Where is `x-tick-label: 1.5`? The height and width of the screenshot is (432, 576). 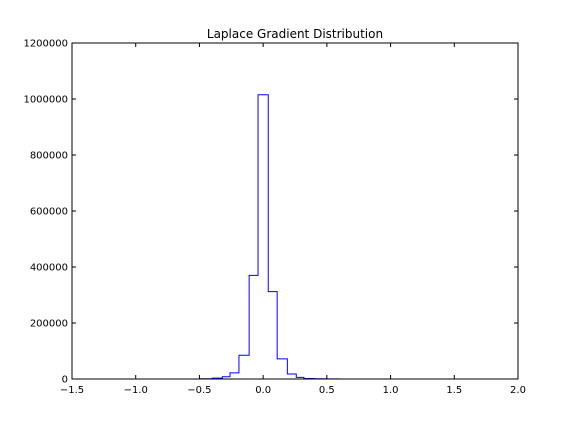
x-tick-label: 1.5 is located at coordinates (454, 390).